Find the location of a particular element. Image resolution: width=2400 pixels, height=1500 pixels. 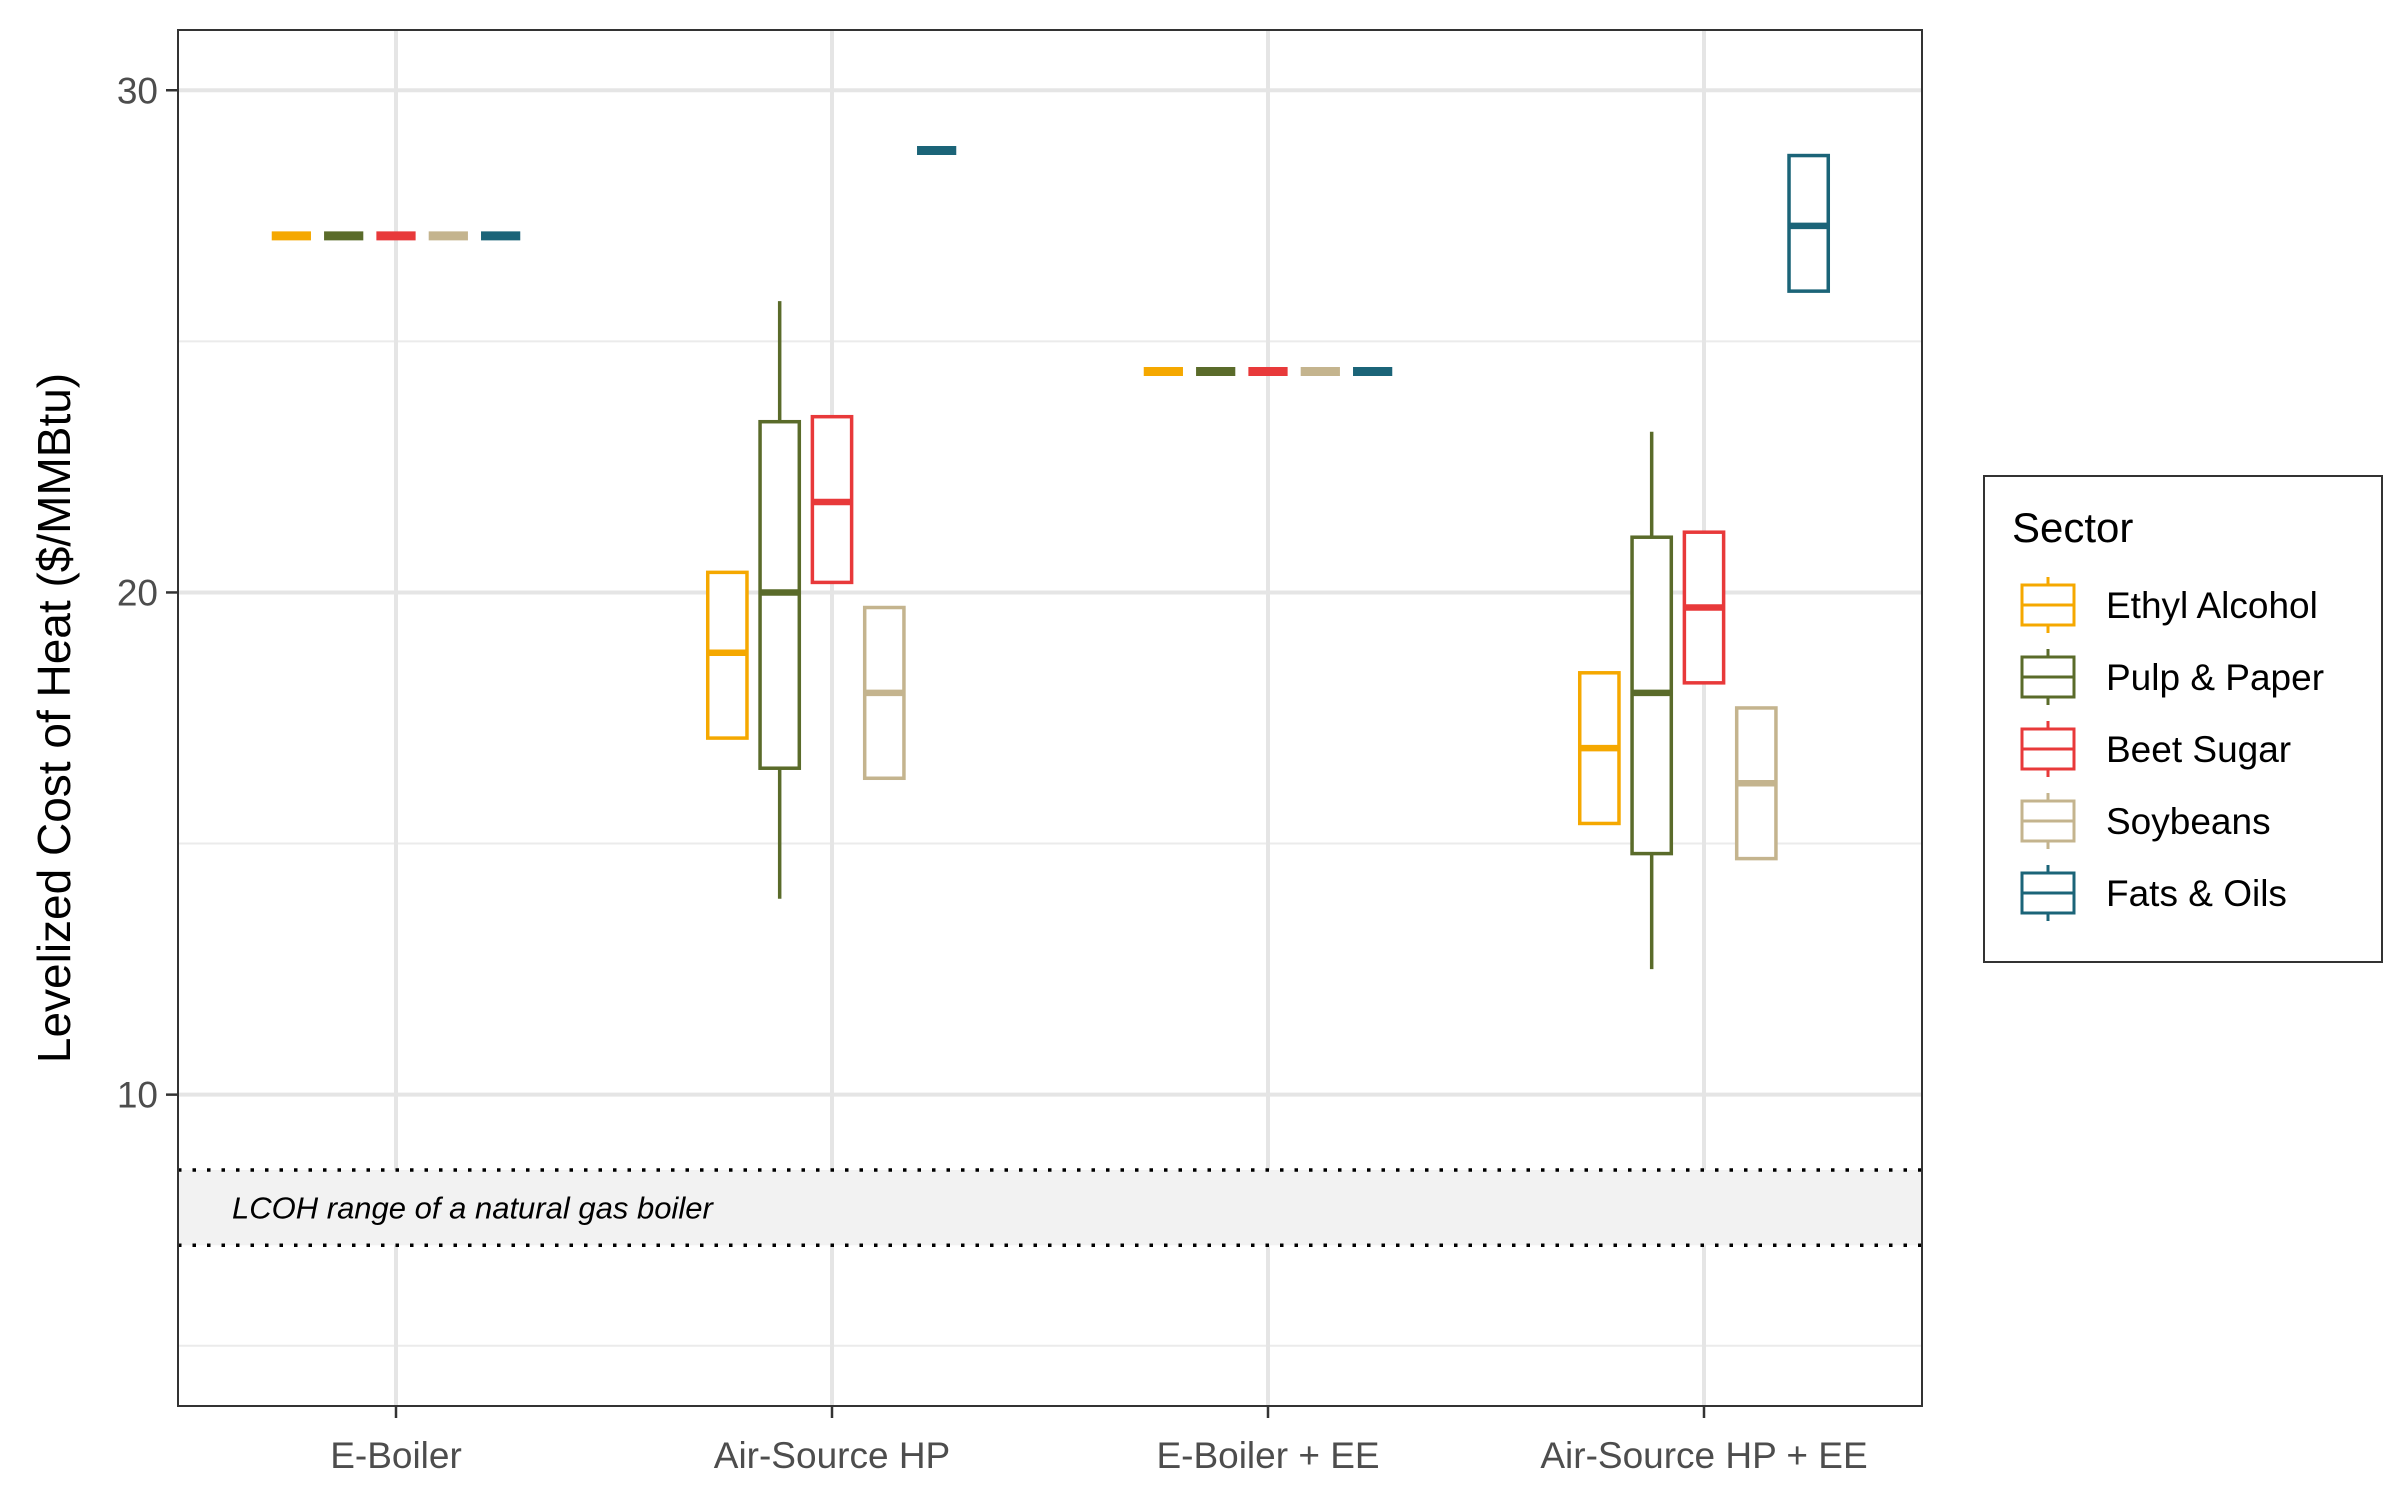

legend-item: Ethyl Alcohol is located at coordinates (2169, 605).